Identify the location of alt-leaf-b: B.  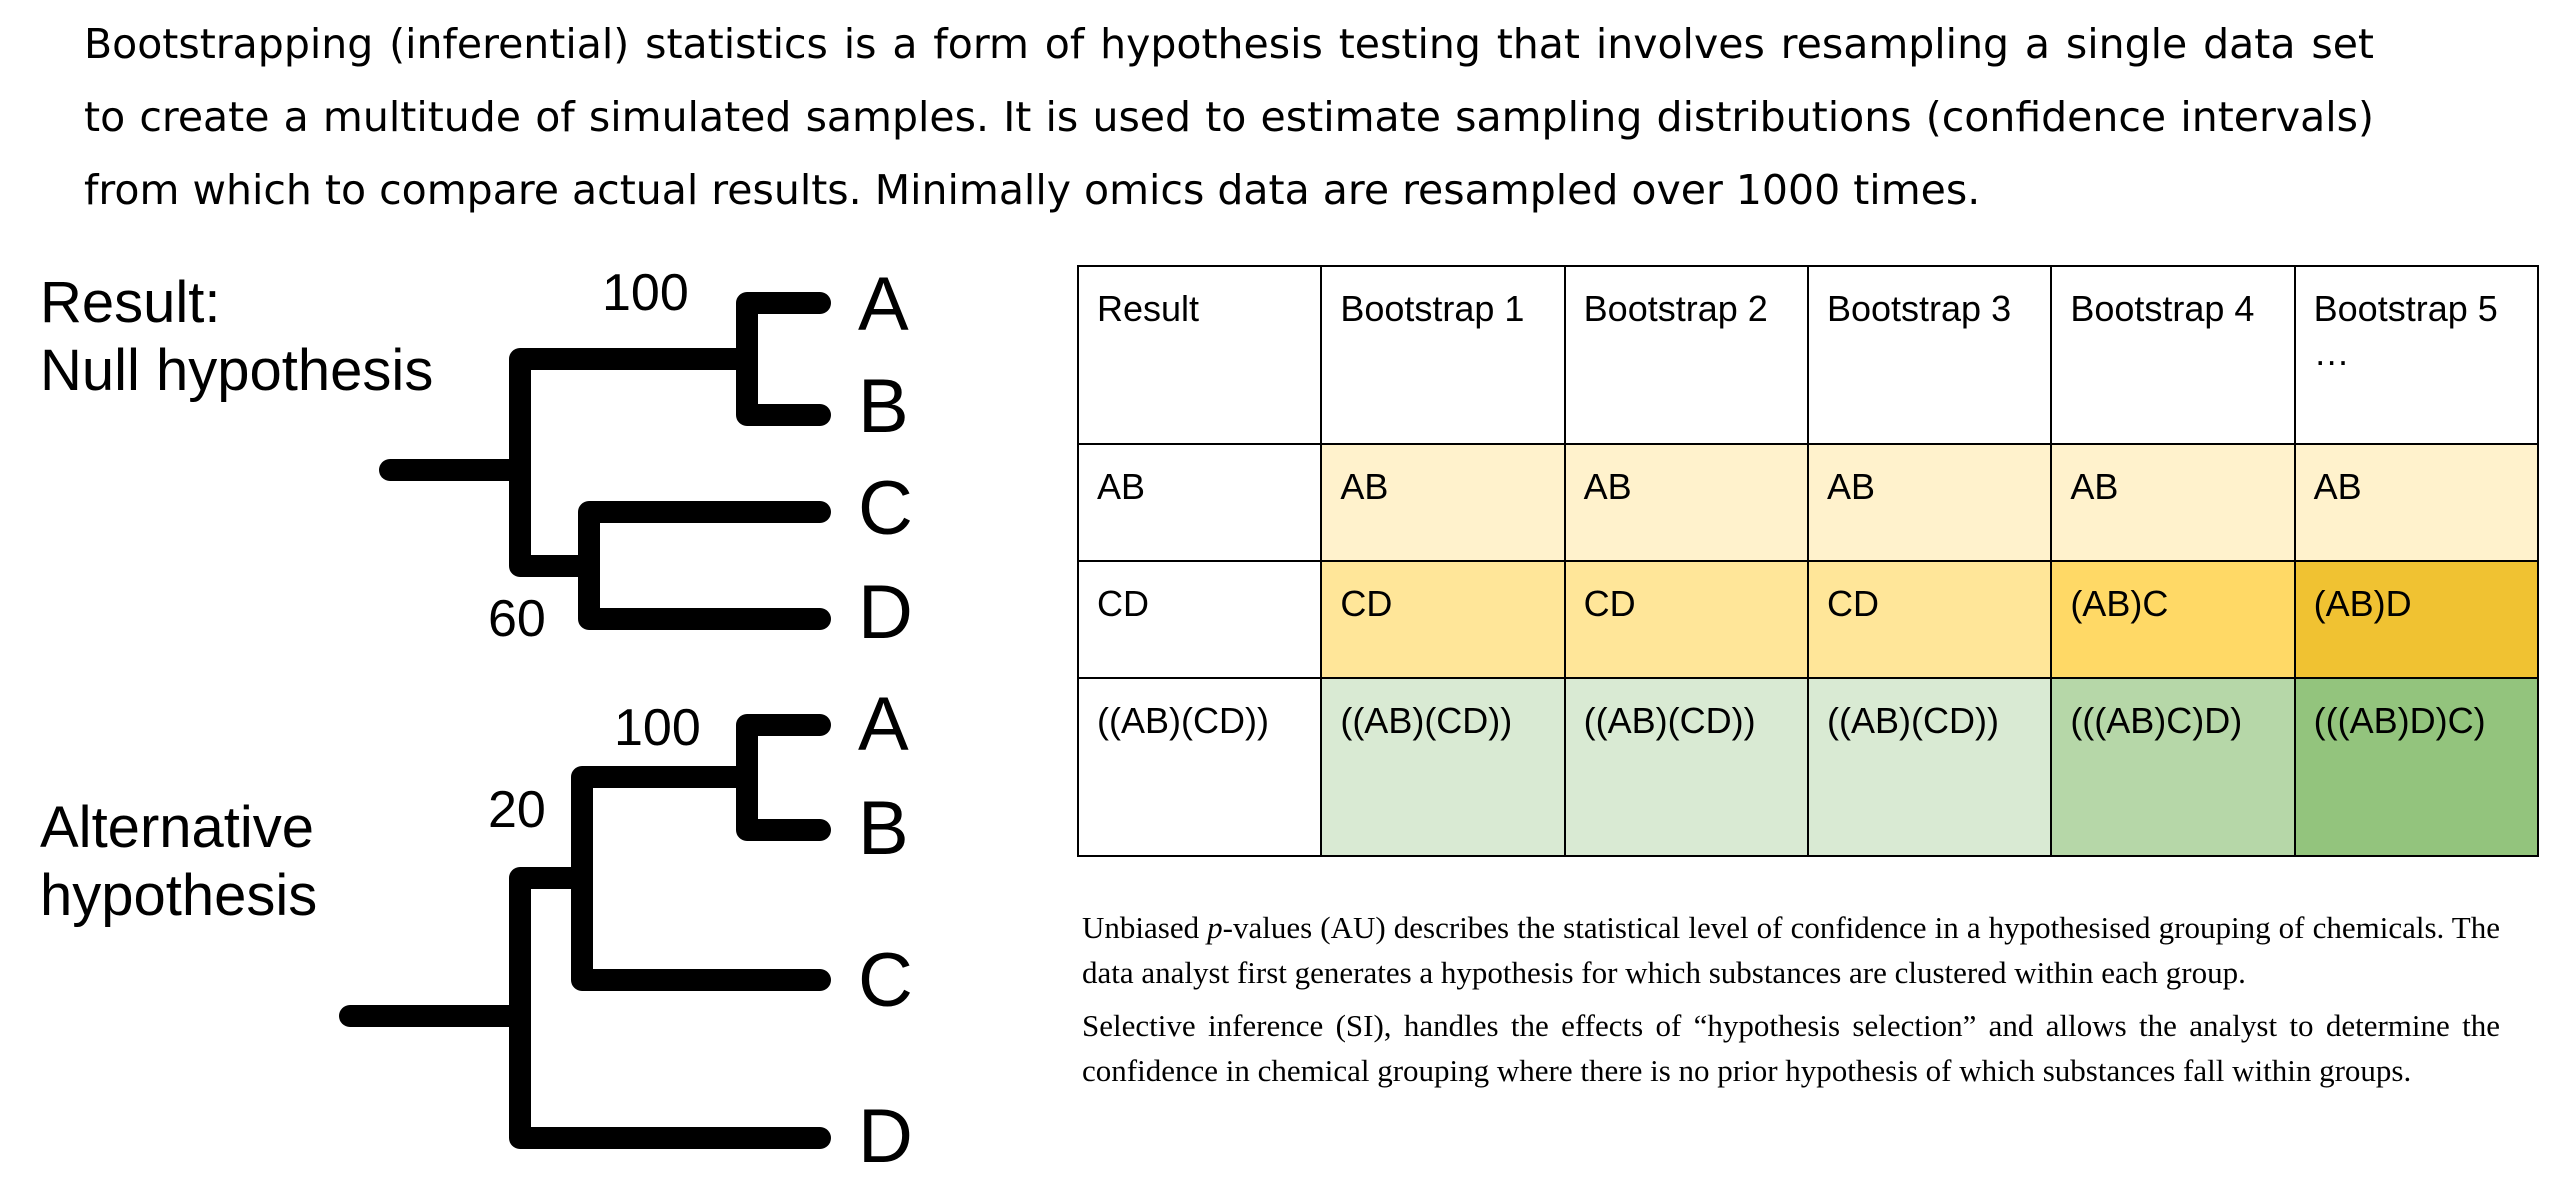
(883, 828).